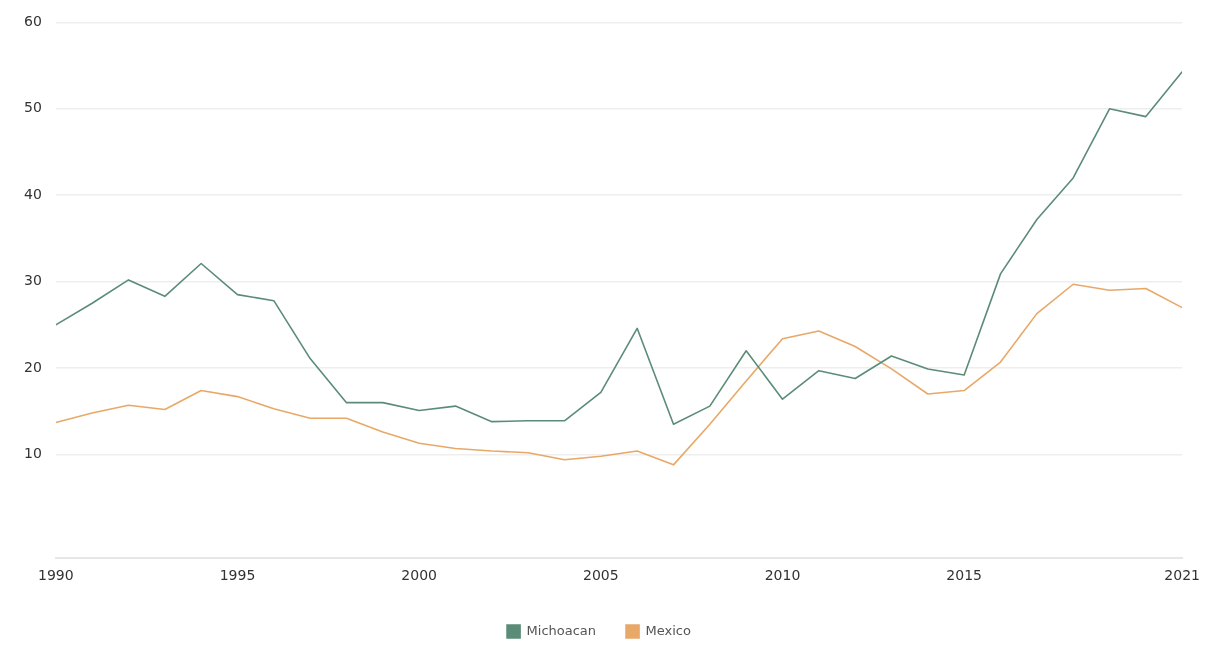 Image resolution: width=1210 pixels, height=648 pixels. What do you see at coordinates (32, 107) in the screenshot?
I see `y-tick-label: 50` at bounding box center [32, 107].